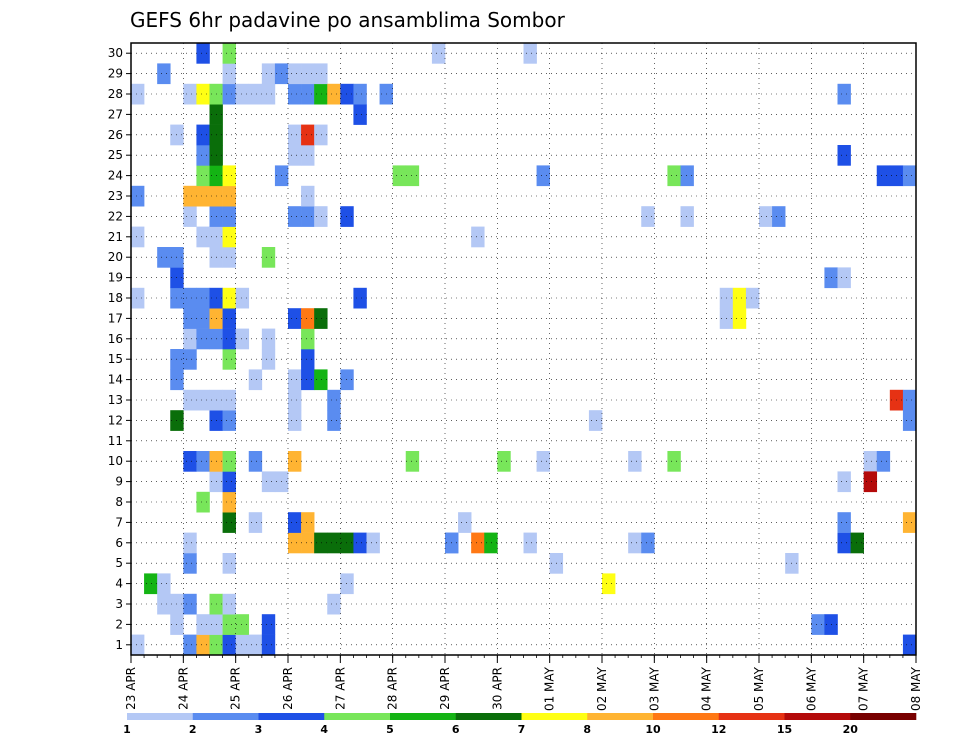  I want to click on legend-label: 2, so click(193, 729).